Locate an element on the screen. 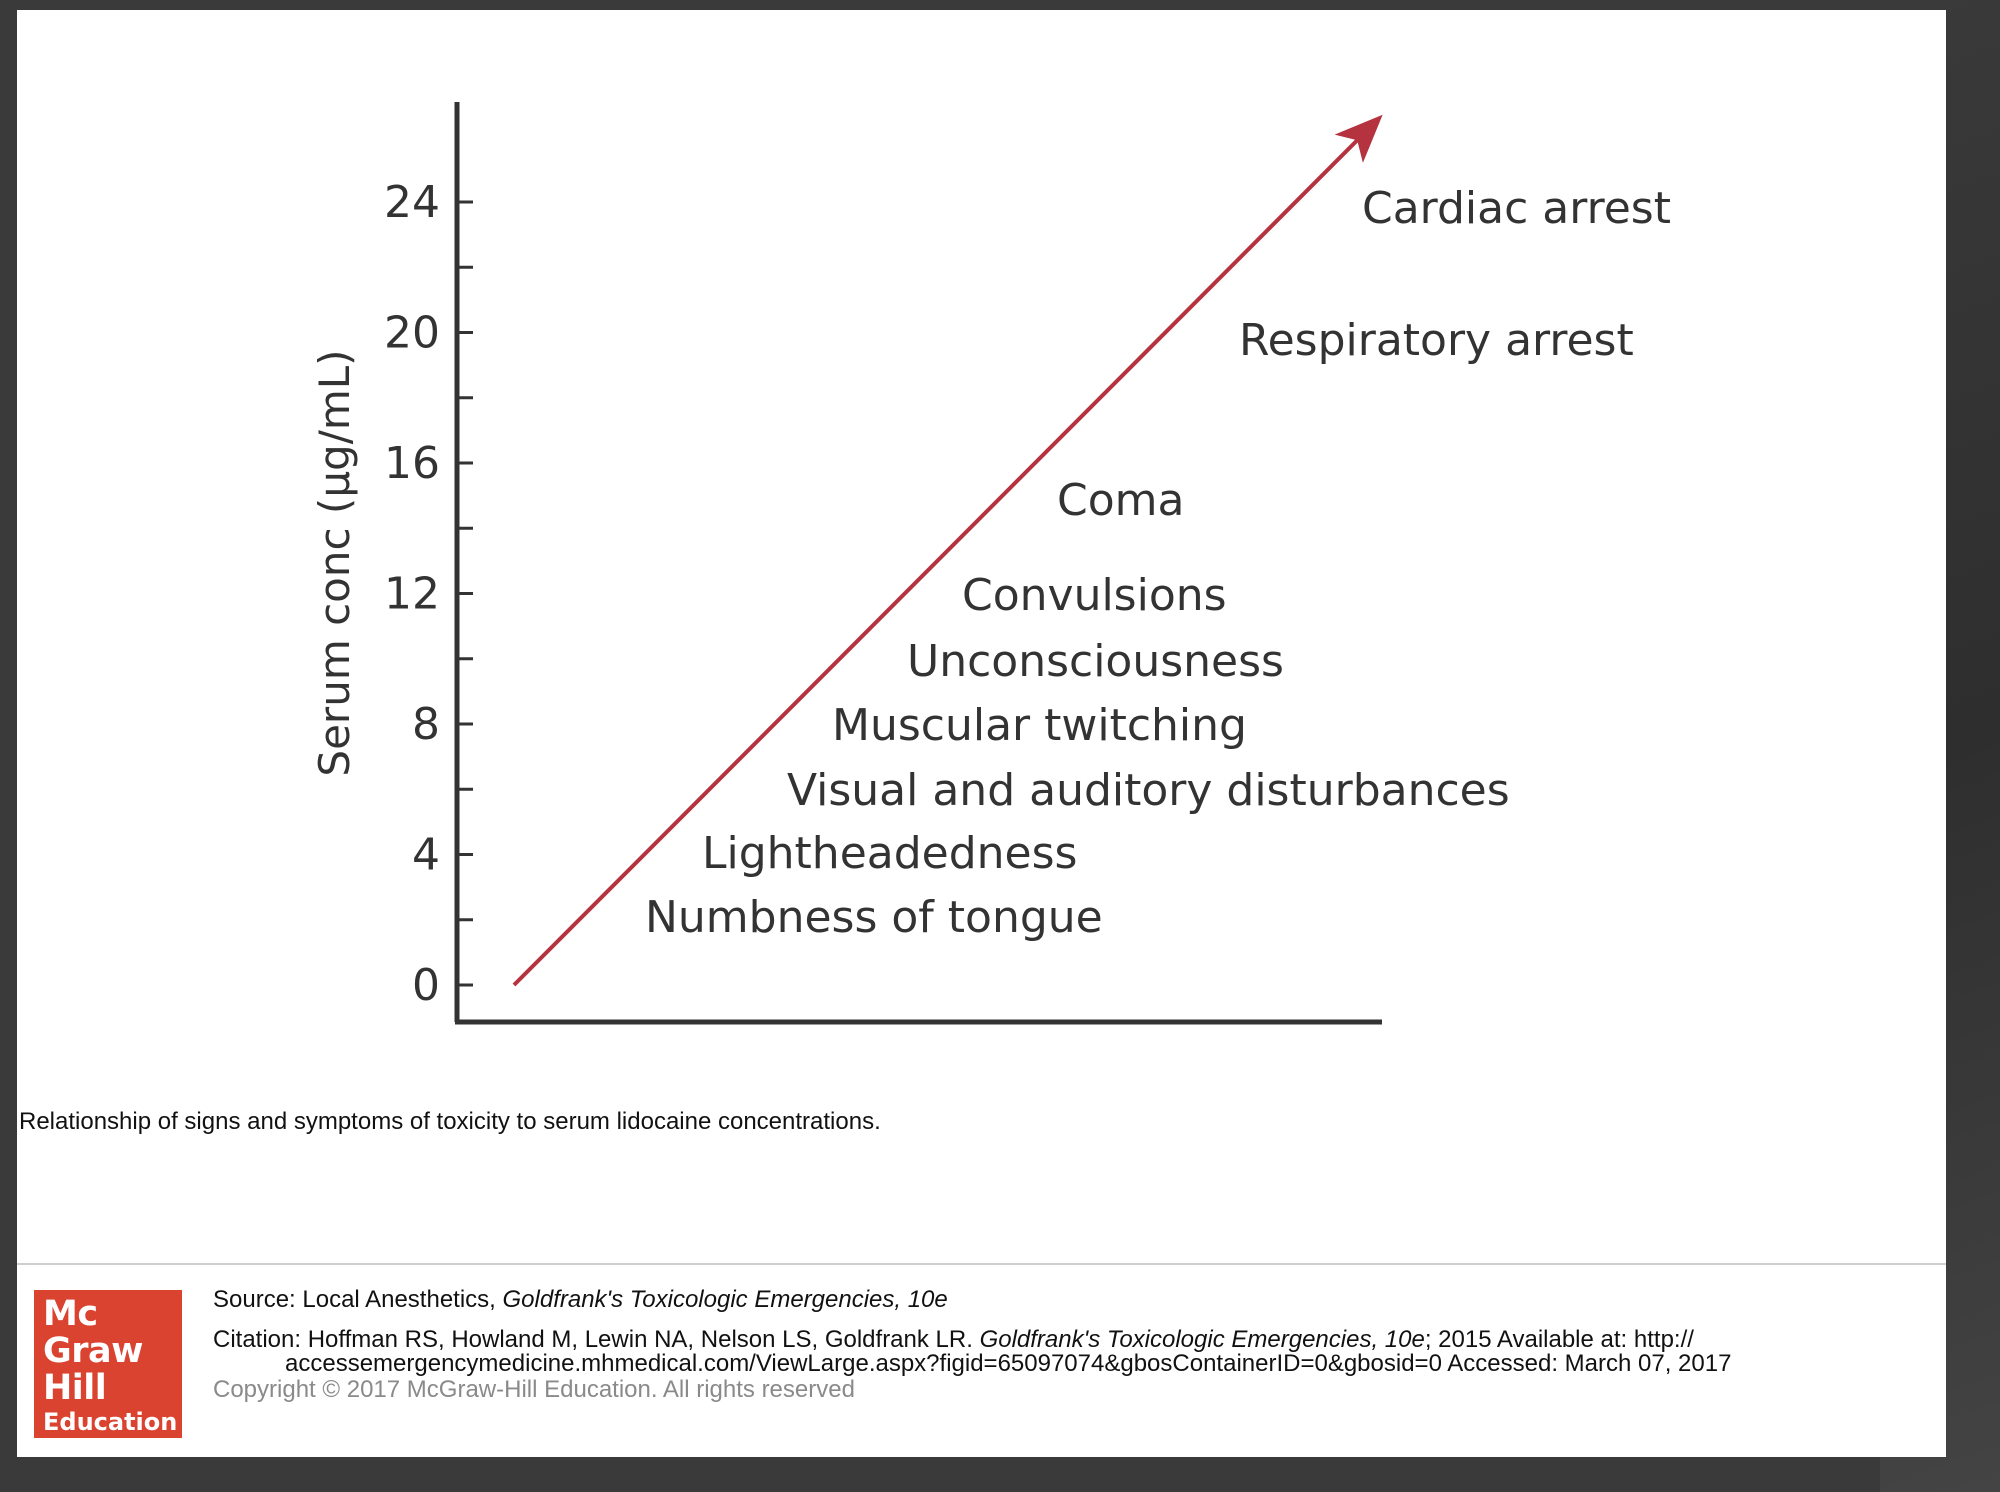 This screenshot has width=2000, height=1492. y-tick-label: 16 is located at coordinates (412, 463).